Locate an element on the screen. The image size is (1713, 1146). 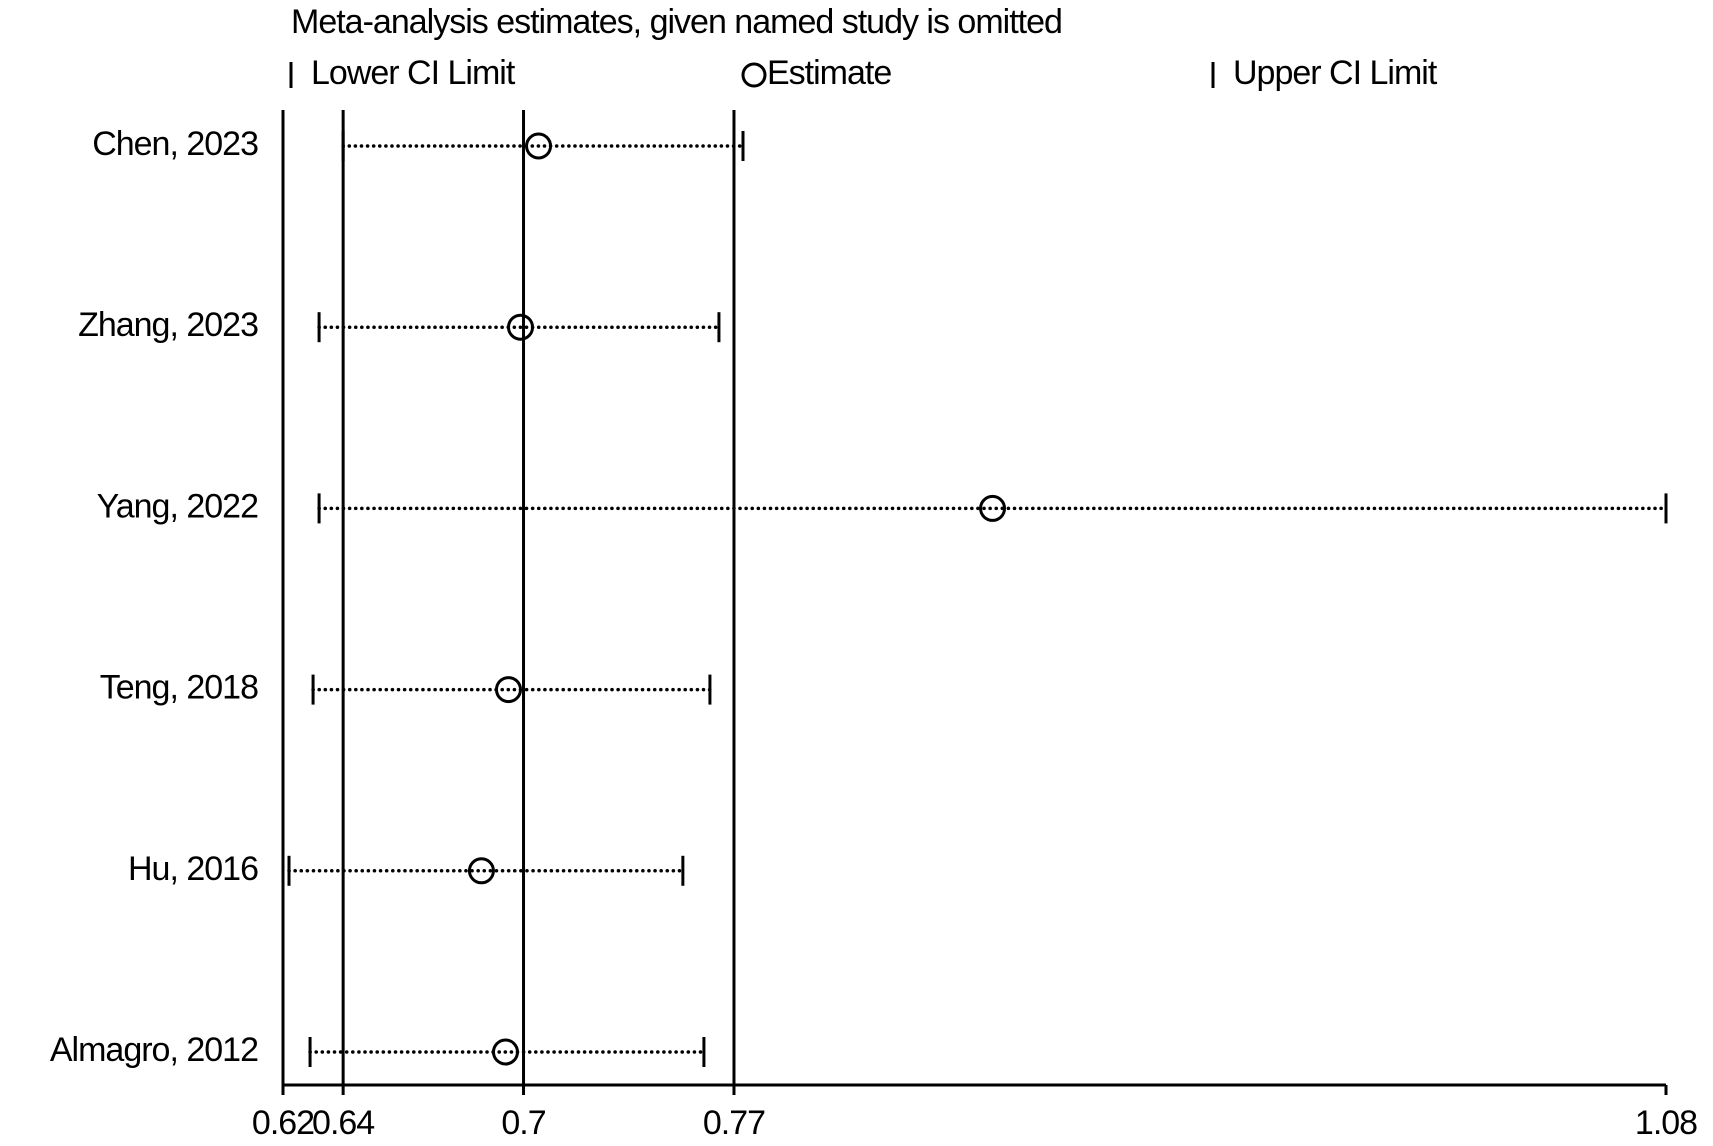
x-tick-label: 0.77 is located at coordinates (734, 1123).